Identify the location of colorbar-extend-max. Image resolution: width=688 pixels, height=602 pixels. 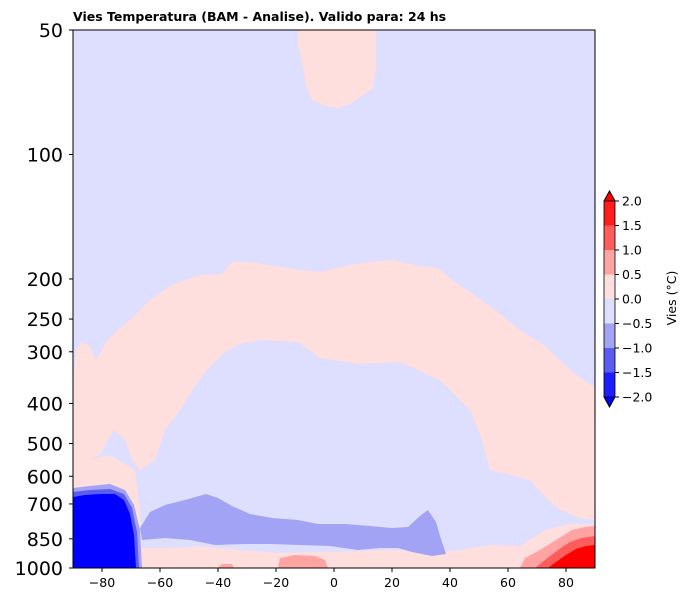
(609, 196).